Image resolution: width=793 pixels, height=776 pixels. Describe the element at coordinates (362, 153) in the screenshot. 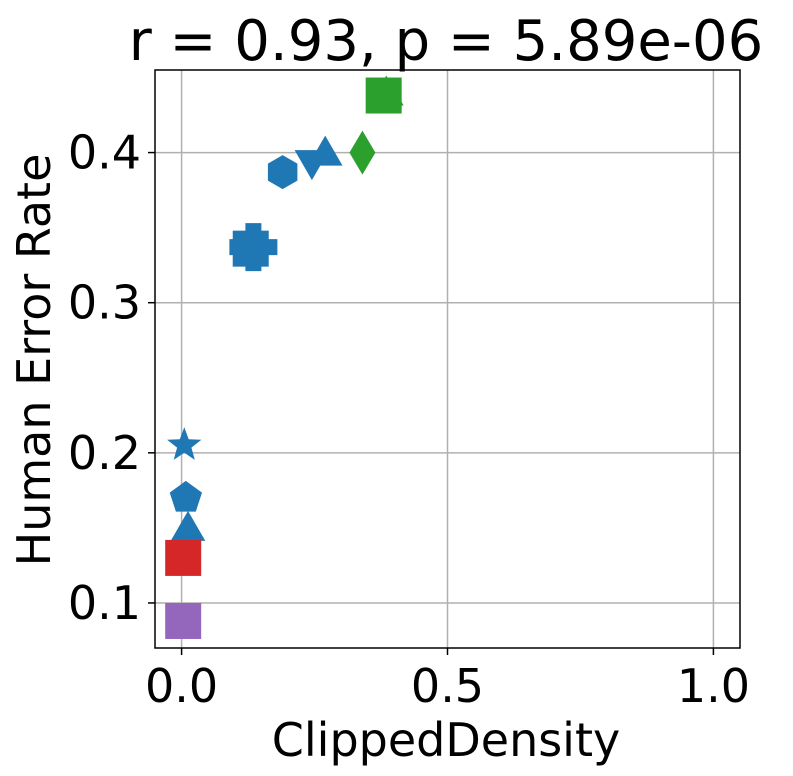

I see `data-point-diamond` at that location.